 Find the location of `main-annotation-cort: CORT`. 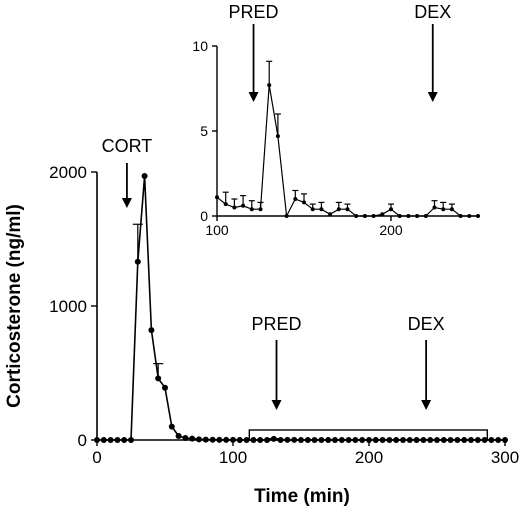

main-annotation-cort: CORT is located at coordinates (127, 146).